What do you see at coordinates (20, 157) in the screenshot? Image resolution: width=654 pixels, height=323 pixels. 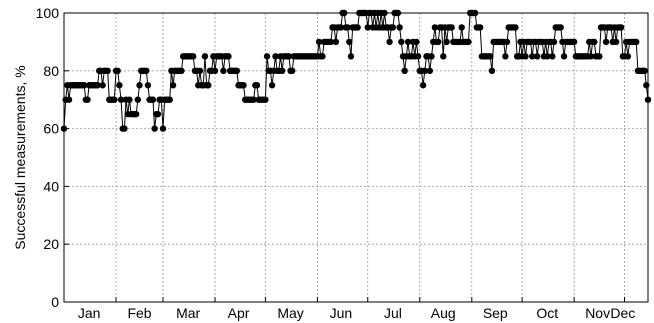 I see `y-axis-title: Successful measurements, %` at bounding box center [20, 157].